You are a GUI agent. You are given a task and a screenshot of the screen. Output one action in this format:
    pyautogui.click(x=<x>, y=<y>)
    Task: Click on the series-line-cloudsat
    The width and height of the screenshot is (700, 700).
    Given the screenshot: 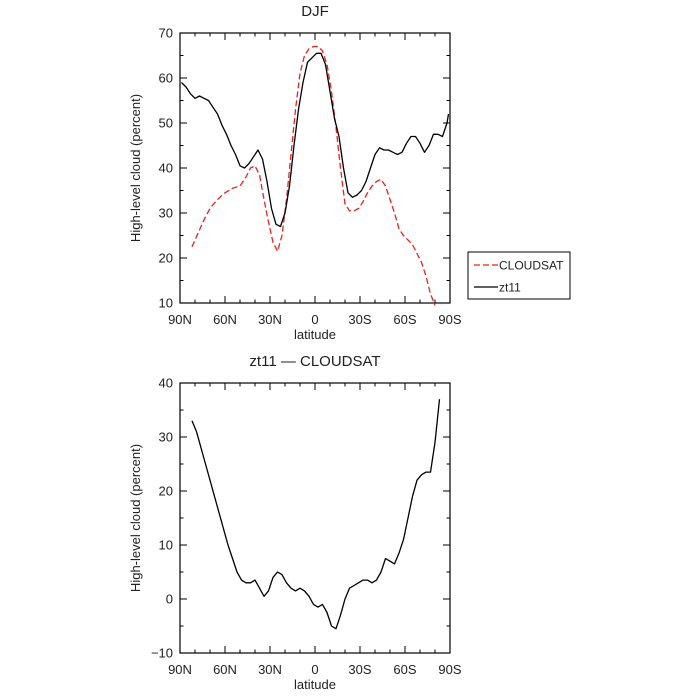 What is the action you would take?
    pyautogui.click(x=313, y=175)
    